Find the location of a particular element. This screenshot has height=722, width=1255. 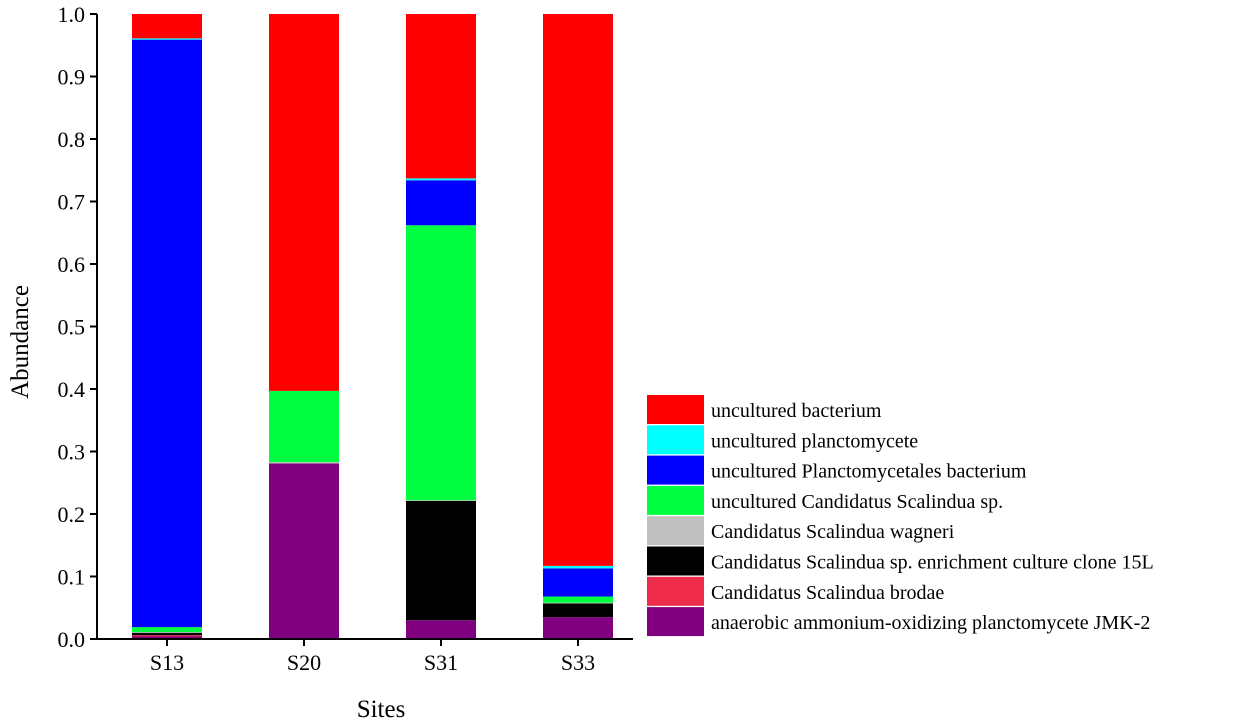

x-axis: S13 S20 S31 S33 is located at coordinates (365, 656).